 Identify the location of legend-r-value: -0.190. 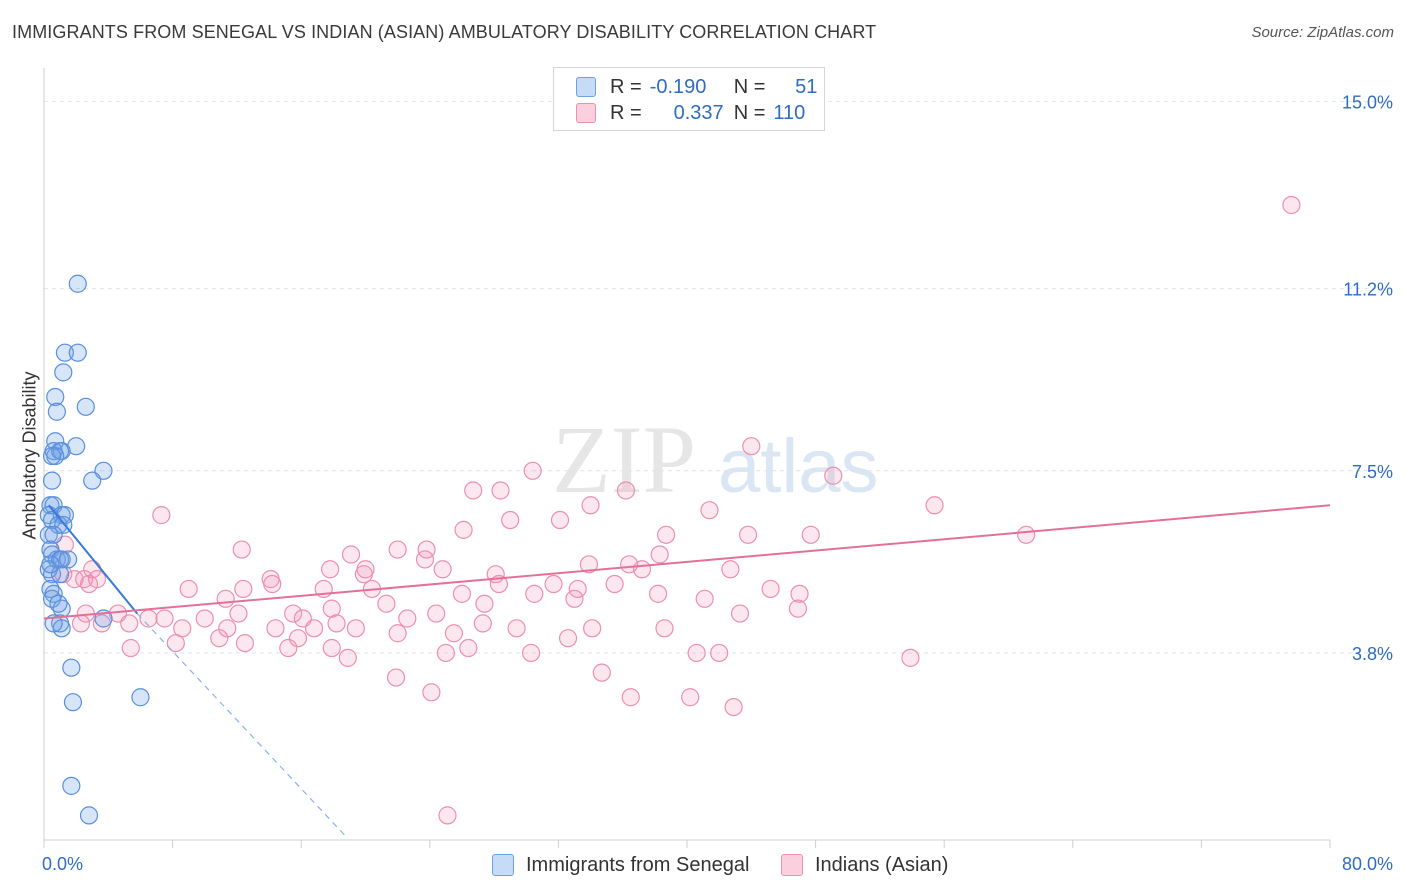
(678, 86).